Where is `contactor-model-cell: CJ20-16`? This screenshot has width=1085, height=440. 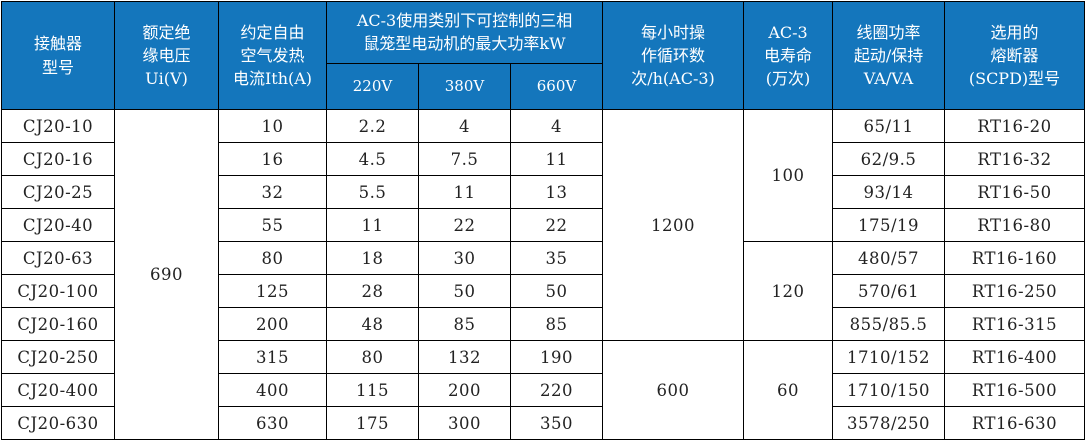 contactor-model-cell: CJ20-16 is located at coordinates (58, 159).